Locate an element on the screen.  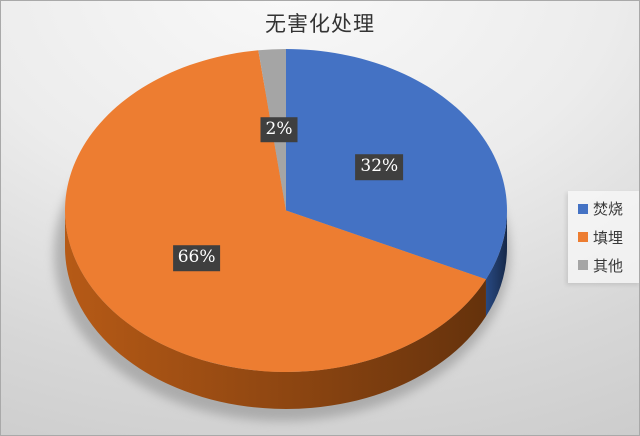
legend: 焚烧 填埋 其他 is located at coordinates (603, 237).